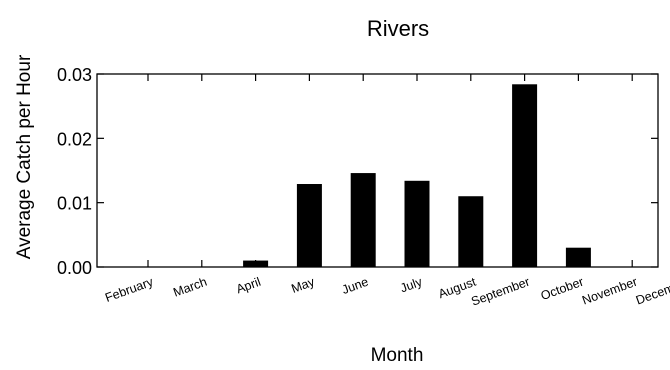 This screenshot has height=370, width=670. What do you see at coordinates (525, 175) in the screenshot?
I see `bar-september` at bounding box center [525, 175].